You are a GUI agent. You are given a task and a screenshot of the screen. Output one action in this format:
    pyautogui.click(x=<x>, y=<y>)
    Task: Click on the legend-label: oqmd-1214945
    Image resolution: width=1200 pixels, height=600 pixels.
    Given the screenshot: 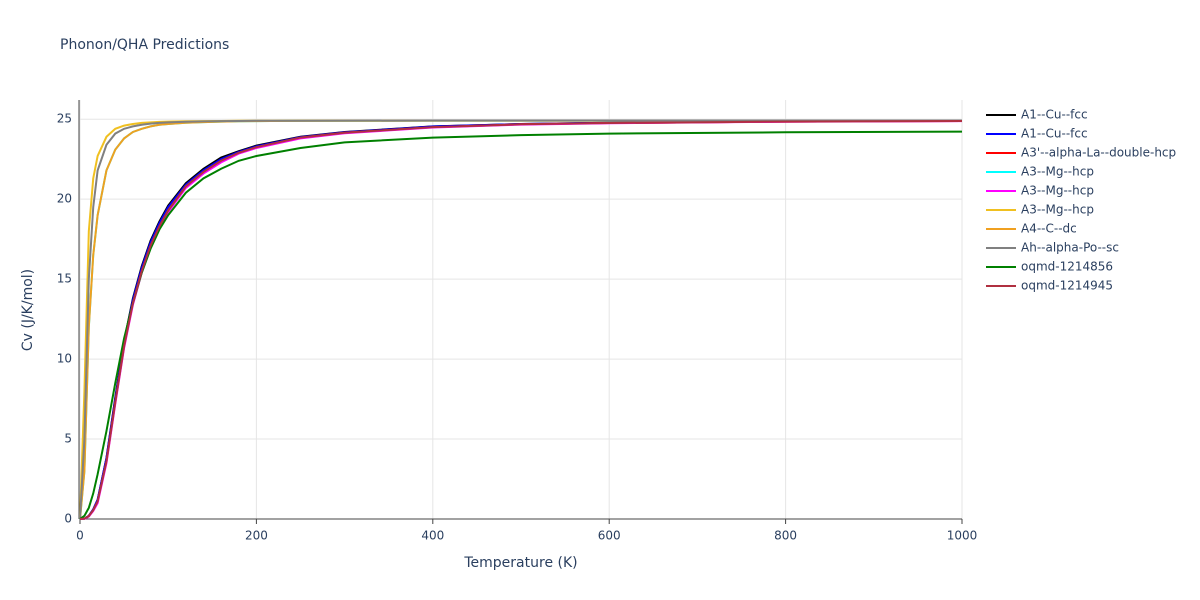 What is the action you would take?
    pyautogui.click(x=1067, y=286)
    